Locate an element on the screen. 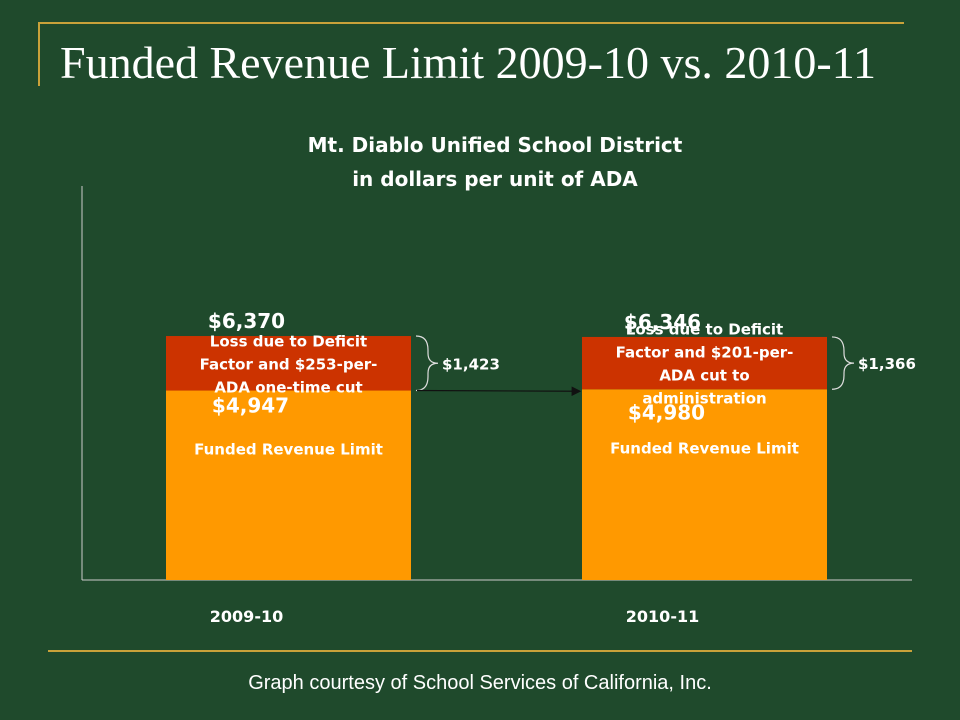 The width and height of the screenshot is (960, 720). loss-inner-label-2009-10-line-2: Factor and $253-per- is located at coordinates (289, 364).